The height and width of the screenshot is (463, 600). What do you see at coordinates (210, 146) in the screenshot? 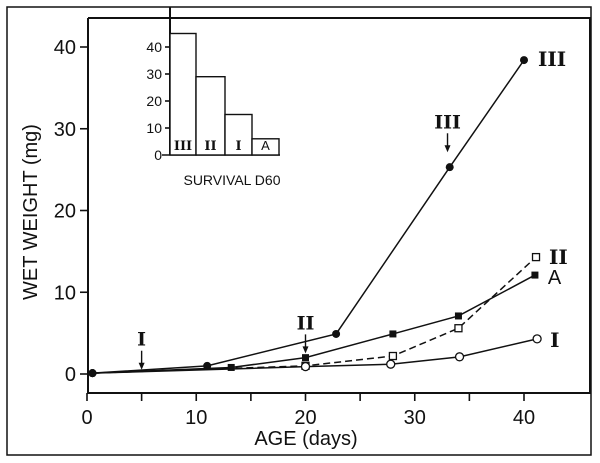
I see `inset-bar-label: II` at bounding box center [210, 146].